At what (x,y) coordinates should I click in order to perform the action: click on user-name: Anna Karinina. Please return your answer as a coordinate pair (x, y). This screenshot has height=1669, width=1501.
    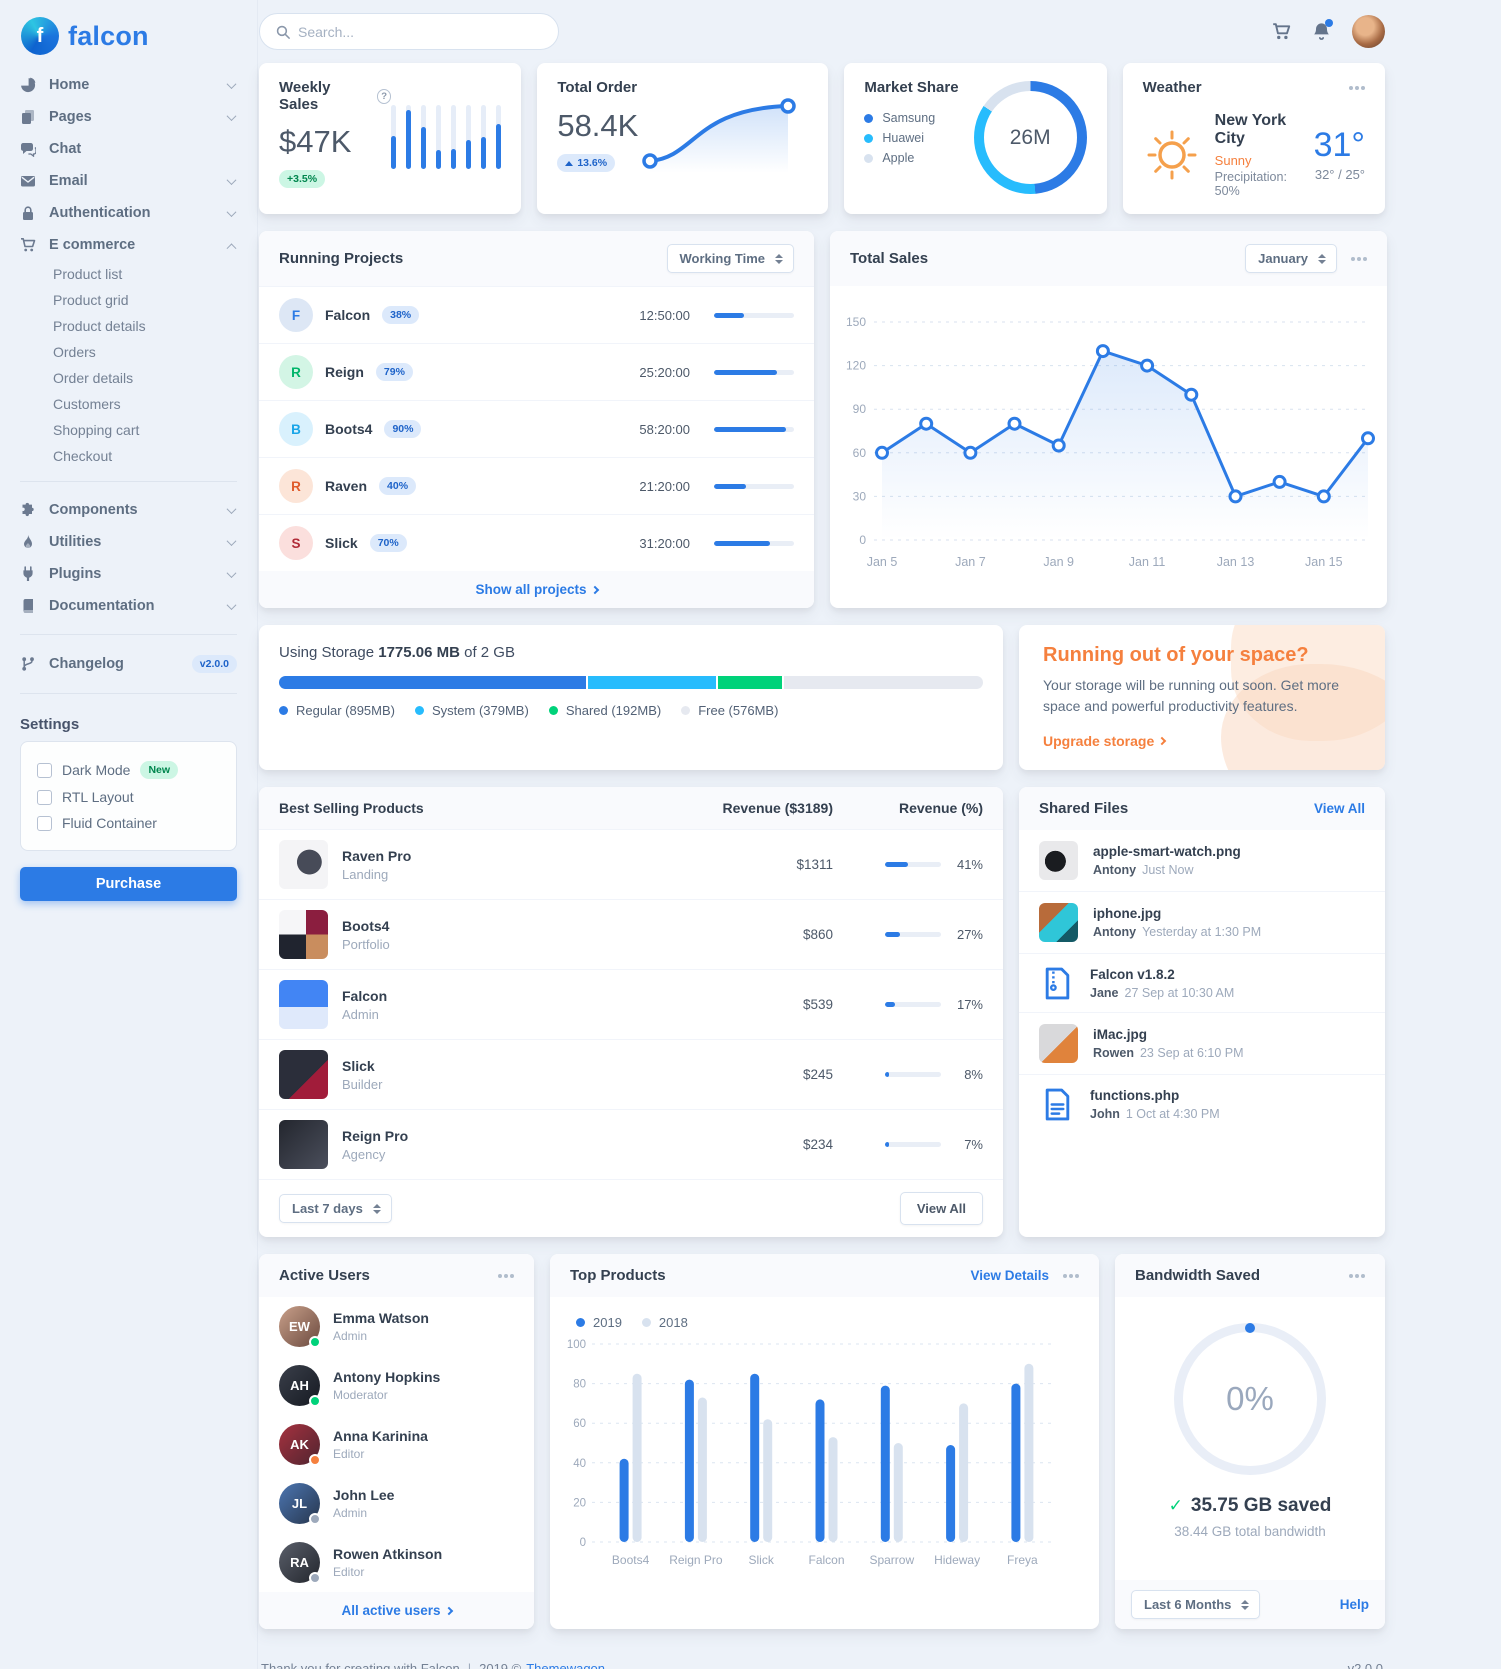
    Looking at the image, I should click on (380, 1436).